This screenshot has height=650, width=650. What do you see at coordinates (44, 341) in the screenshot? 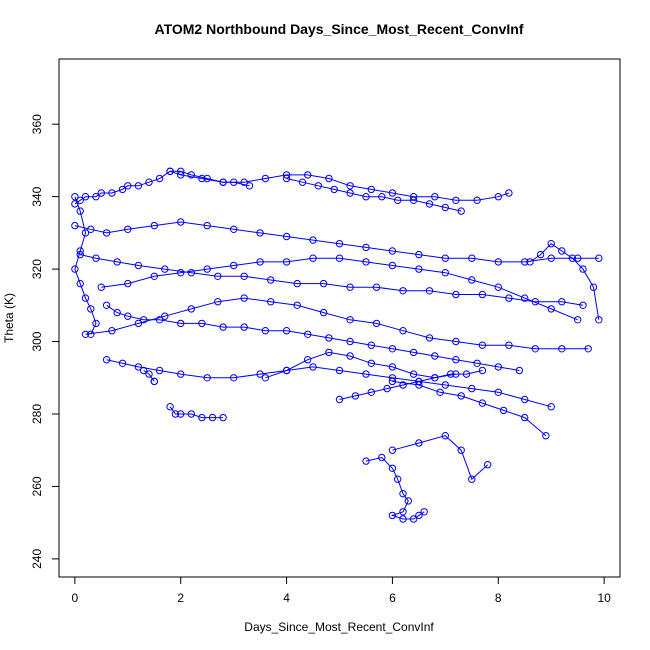
I see `y-axis-ticks: 240 260 280 300 320 340 360` at bounding box center [44, 341].